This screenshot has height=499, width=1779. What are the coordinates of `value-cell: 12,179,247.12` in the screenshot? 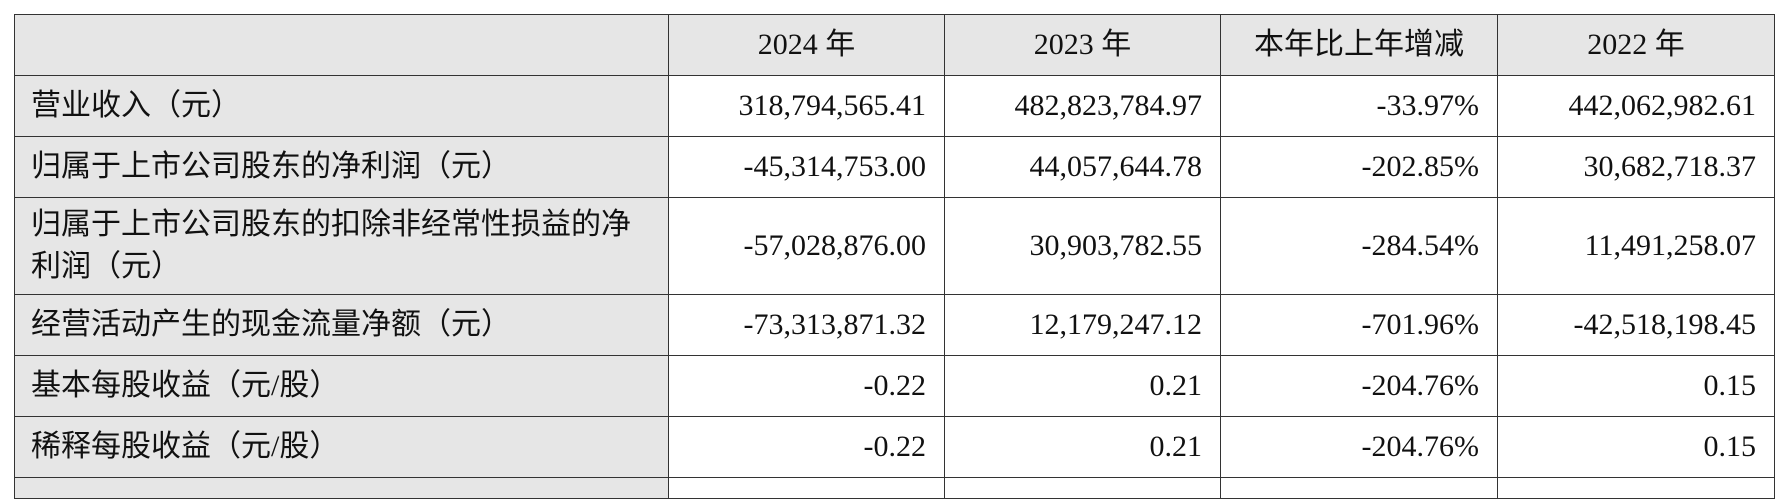 It's located at (1082, 325).